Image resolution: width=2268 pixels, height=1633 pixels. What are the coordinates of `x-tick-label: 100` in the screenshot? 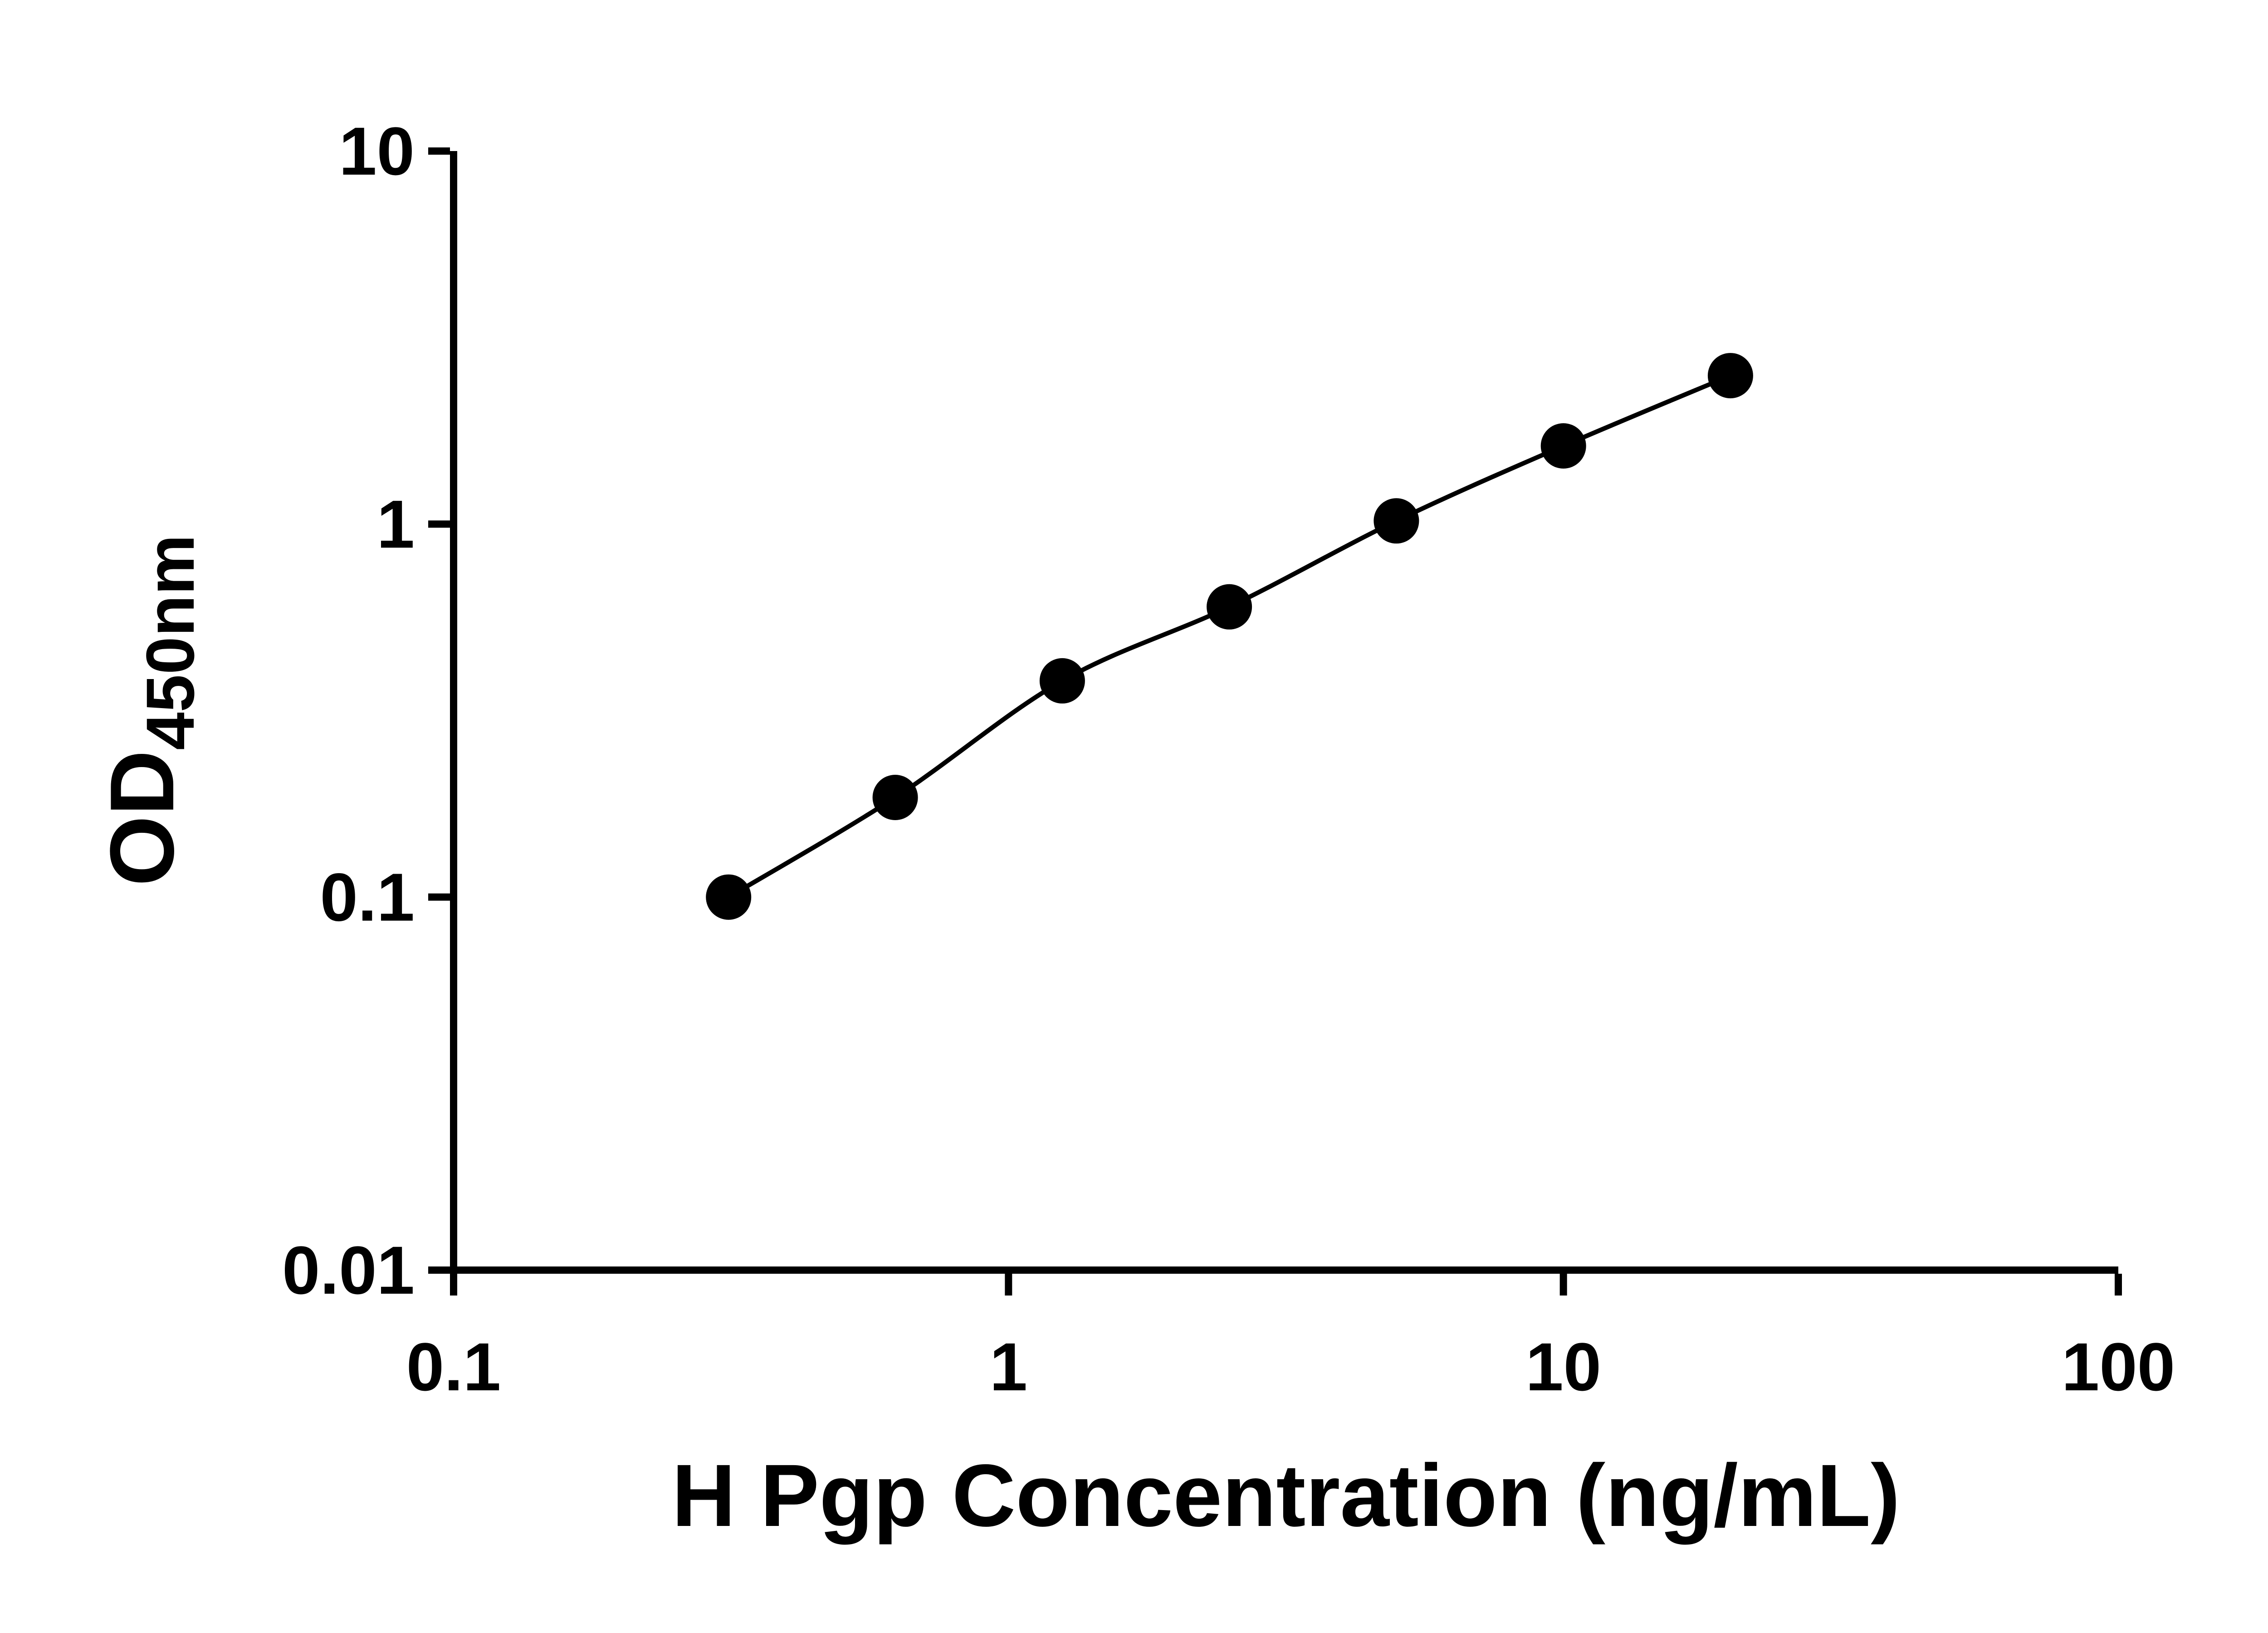 It's located at (2119, 1367).